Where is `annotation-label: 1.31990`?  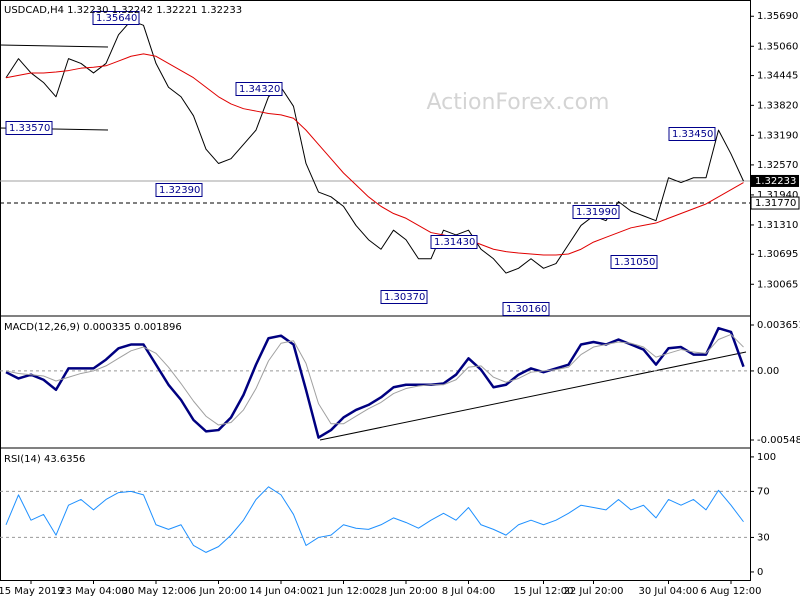 annotation-label: 1.31990 is located at coordinates (596, 212).